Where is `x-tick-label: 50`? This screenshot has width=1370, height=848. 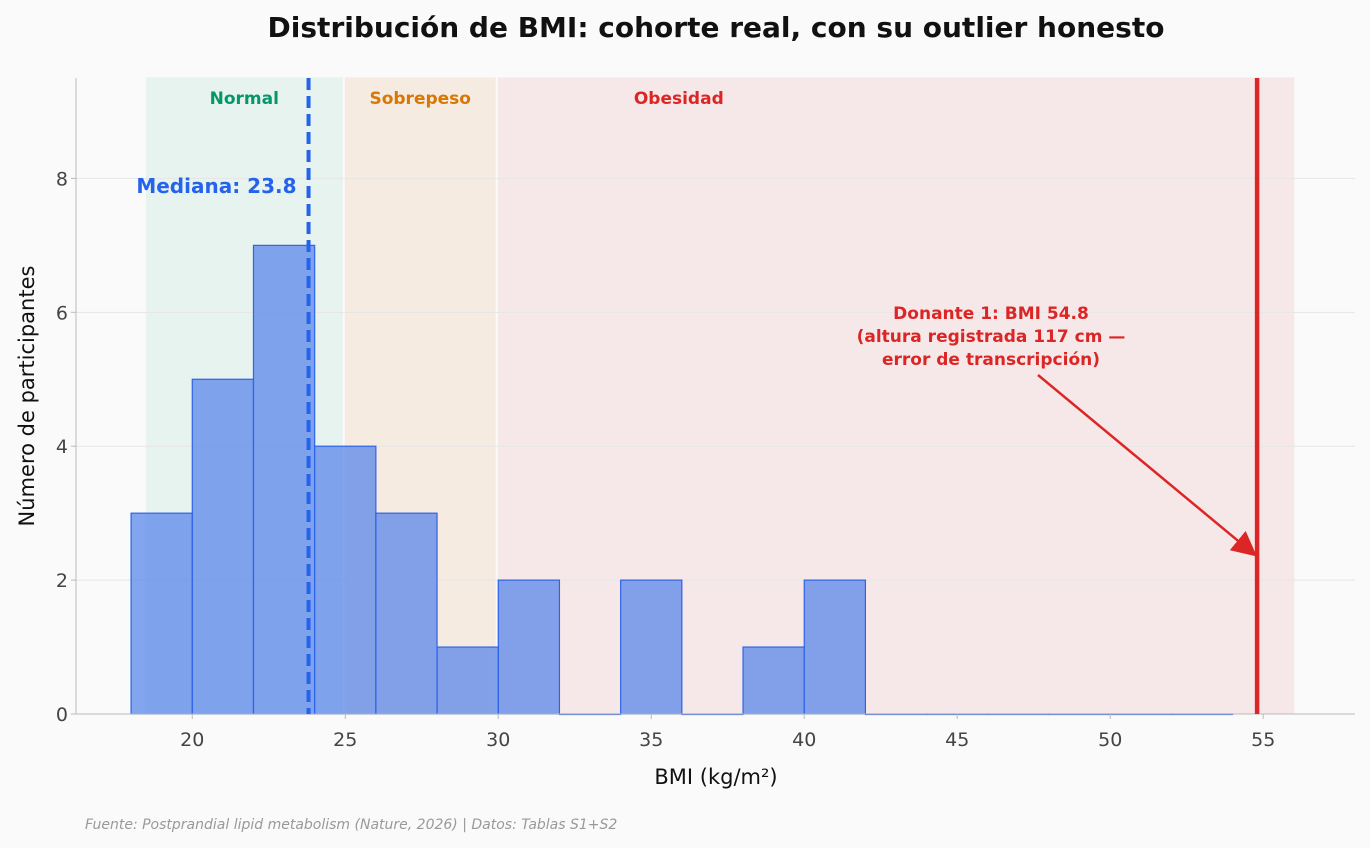
x-tick-label: 50 is located at coordinates (1110, 740).